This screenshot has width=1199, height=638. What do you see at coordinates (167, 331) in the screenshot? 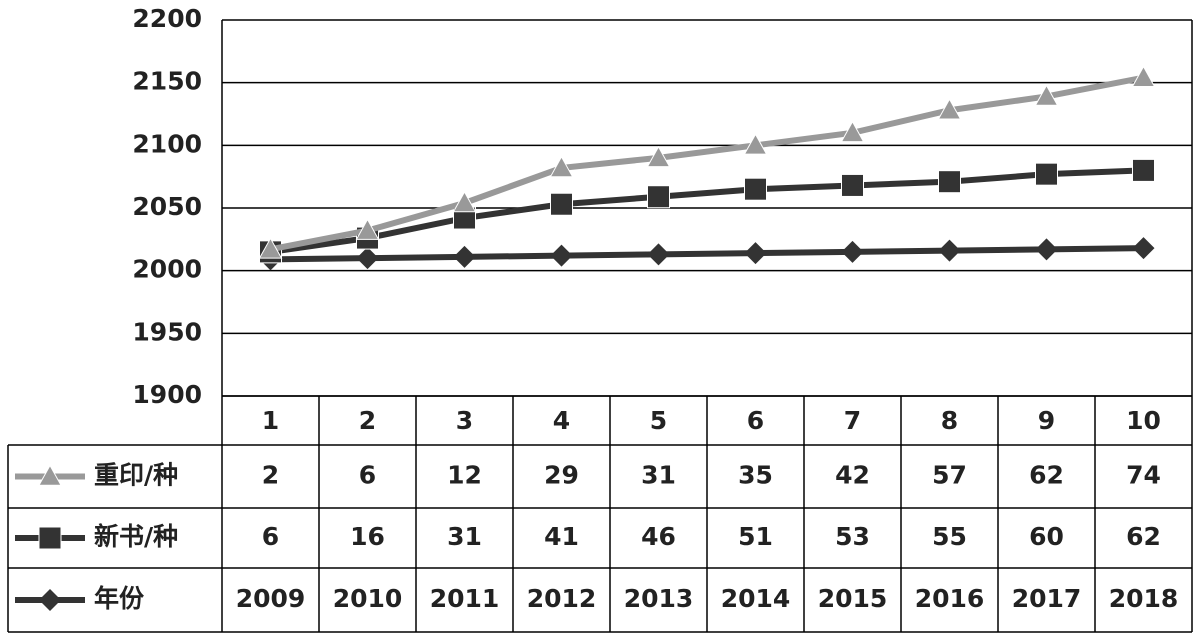
I see `y-tick-label: 1950` at bounding box center [167, 331].